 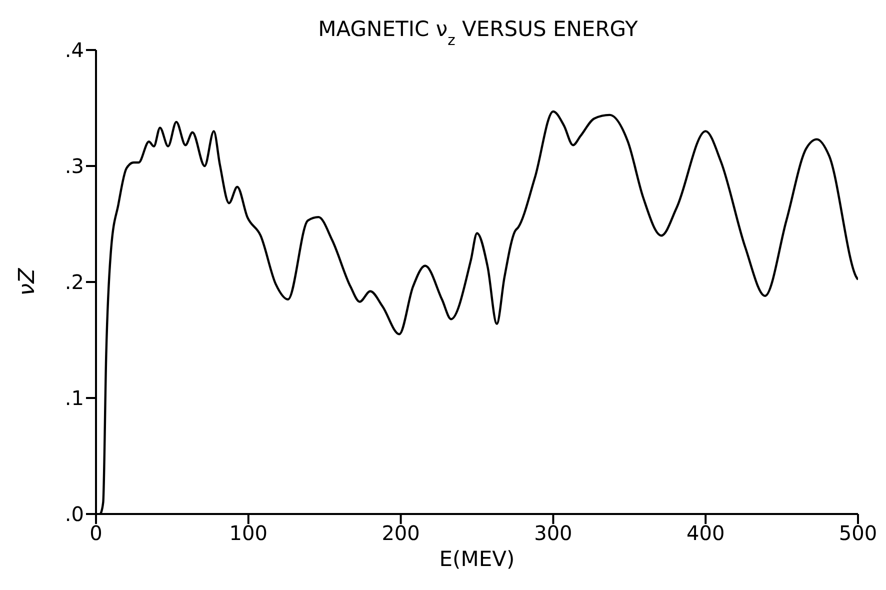 What do you see at coordinates (478, 32) in the screenshot?
I see `chart-title: MAGNETIC ν$_{z}$ VERSUS ENERGY` at bounding box center [478, 32].